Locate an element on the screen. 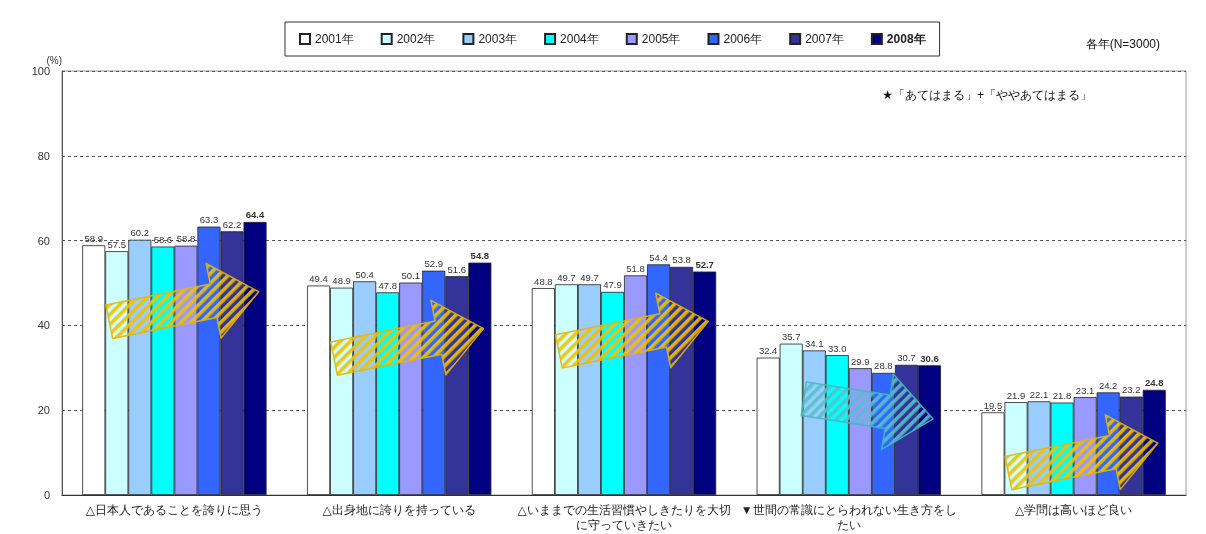 This screenshot has height=534, width=1206. data-label: 47.8 is located at coordinates (387, 285).